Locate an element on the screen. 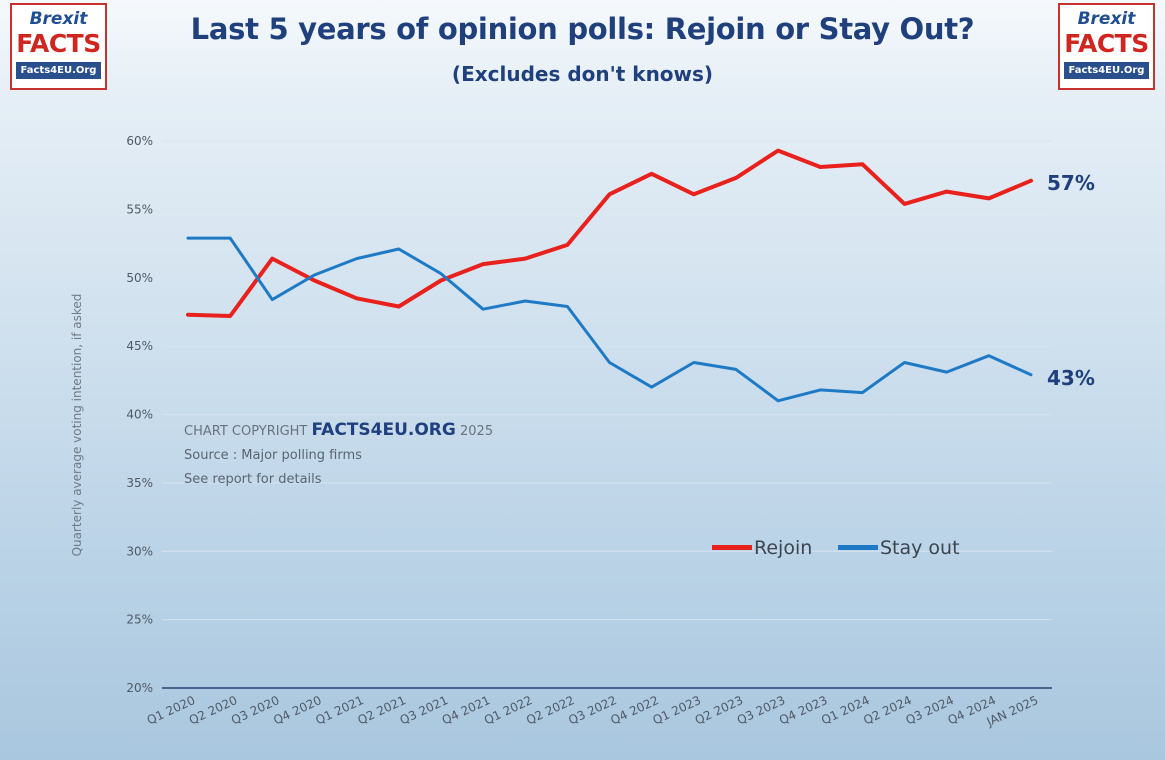 This screenshot has height=760, width=1165. y-tick-label: 55% is located at coordinates (139, 209).